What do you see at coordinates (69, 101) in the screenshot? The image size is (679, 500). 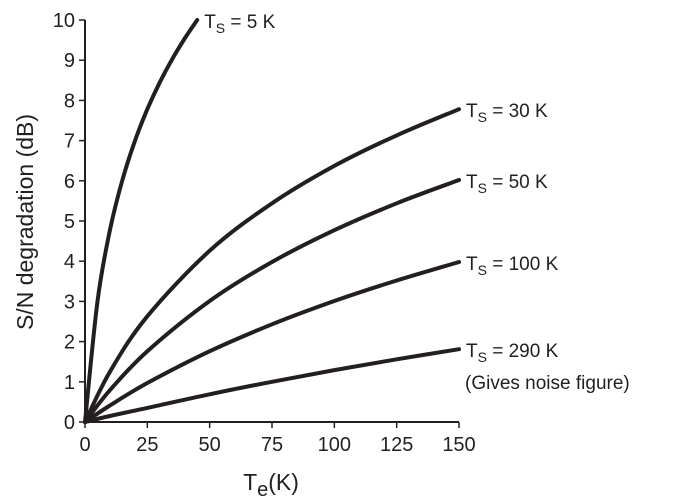 I see `y-tick-label: 8` at bounding box center [69, 101].